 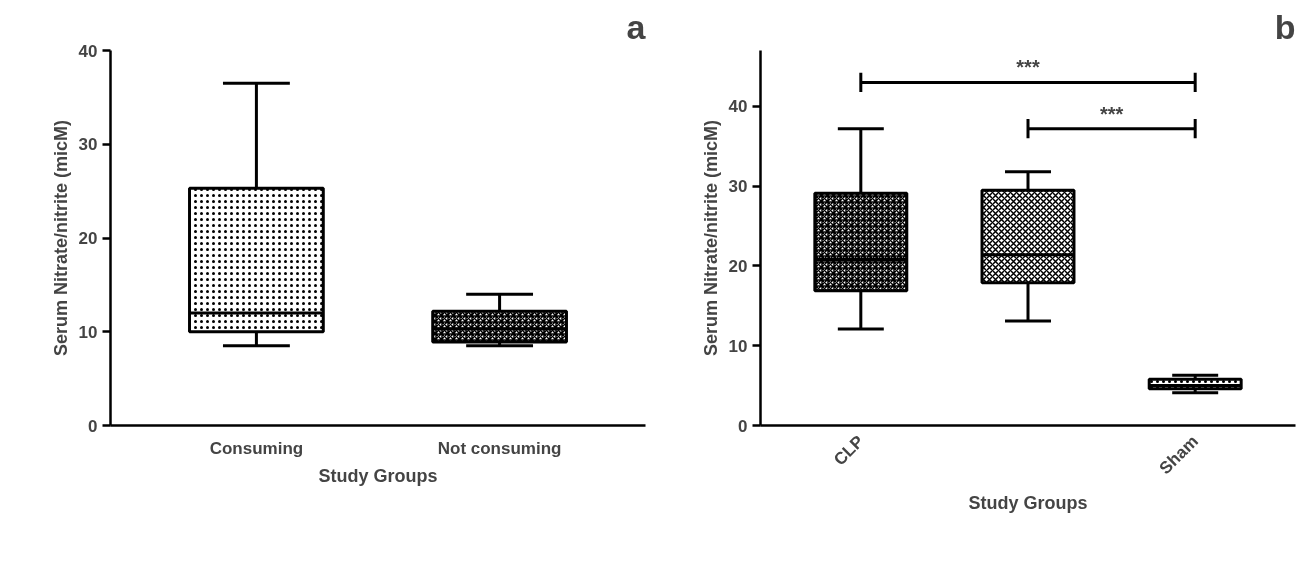 I want to click on x-tick-label: Not consuming, so click(x=499, y=448).